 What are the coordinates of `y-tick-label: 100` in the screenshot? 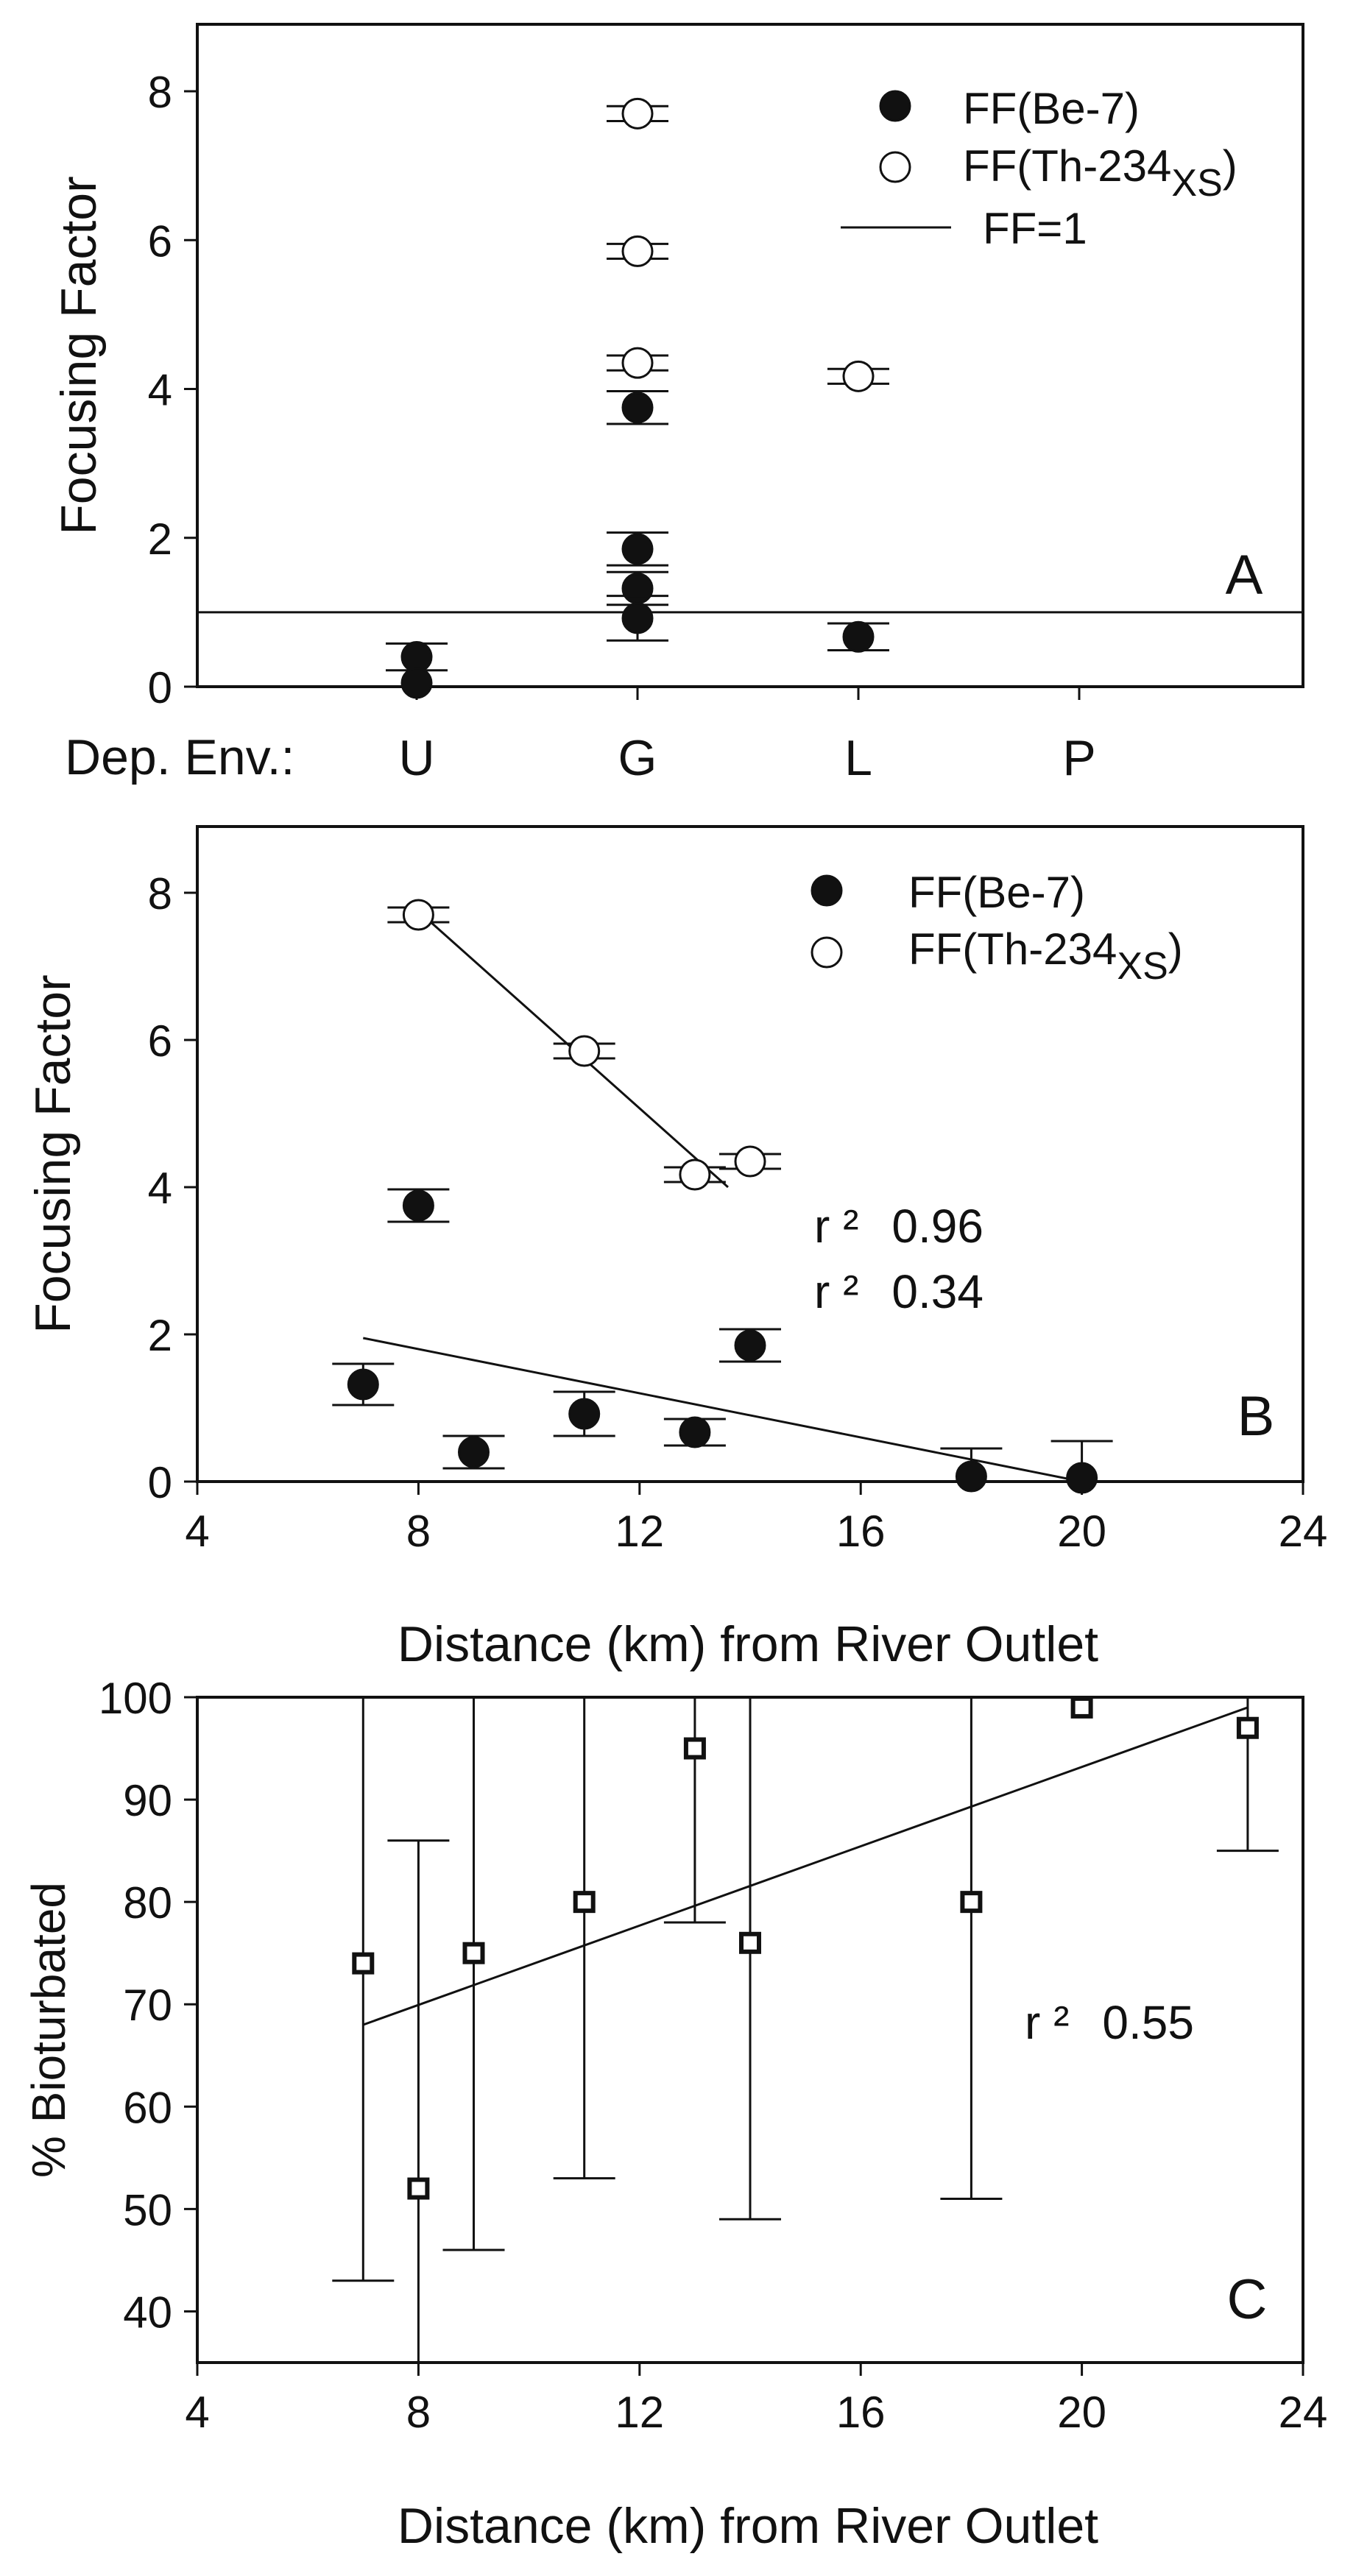 It's located at (135, 1698).